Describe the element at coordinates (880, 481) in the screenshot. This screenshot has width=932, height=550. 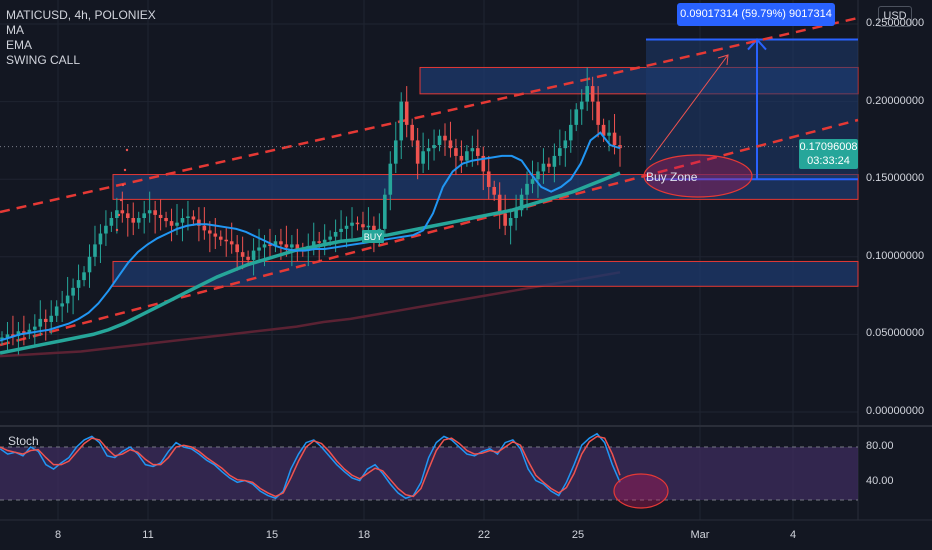
I see `stoch-tick-label: 40.00` at that location.